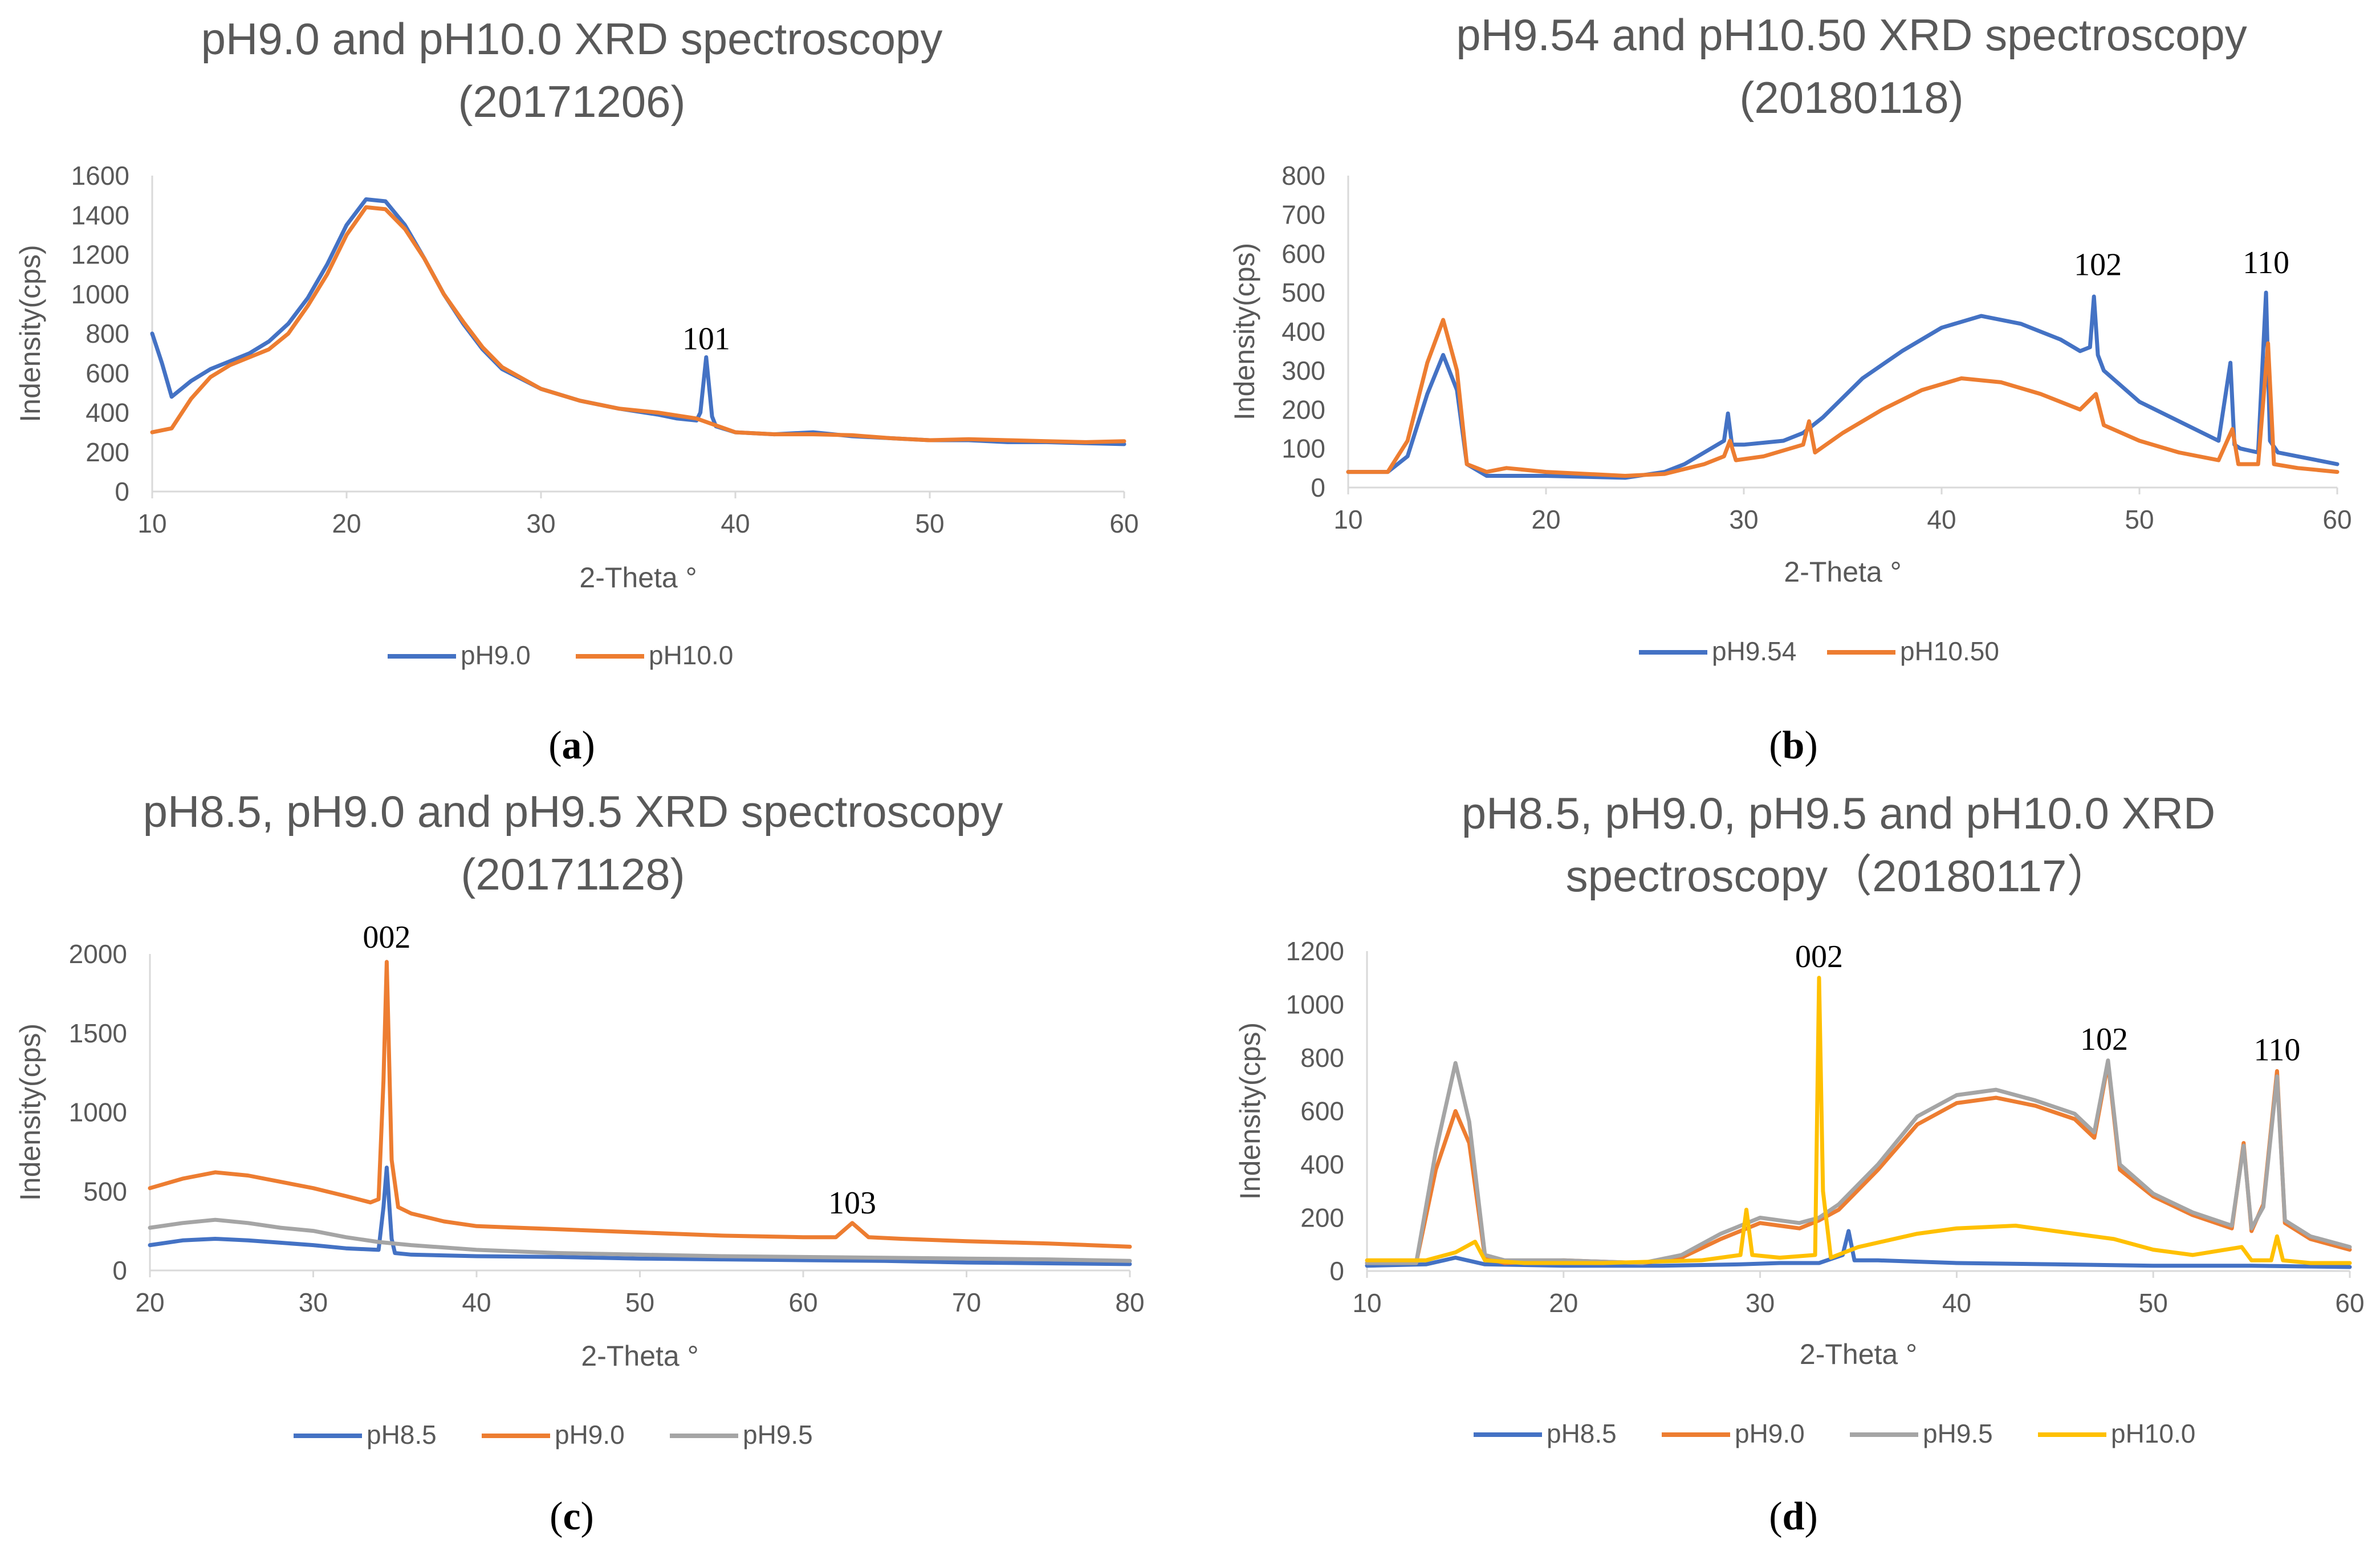  What do you see at coordinates (852, 1203) in the screenshot?
I see `peak-annotation: 103` at bounding box center [852, 1203].